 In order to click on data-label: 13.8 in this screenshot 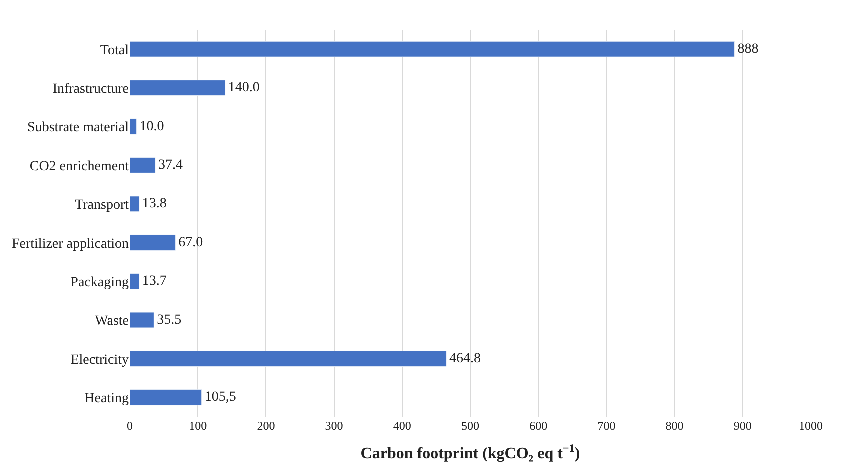, I will do `click(154, 204)`.